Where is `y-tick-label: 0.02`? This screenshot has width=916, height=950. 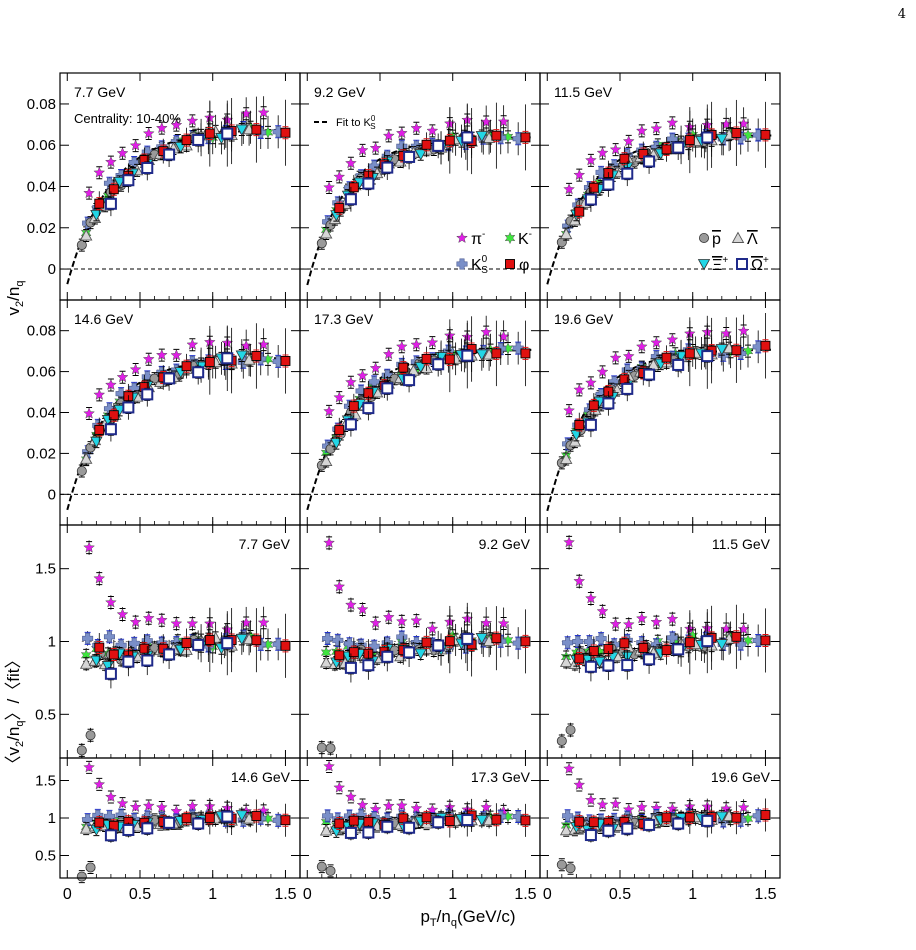 y-tick-label: 0.02 is located at coordinates (41, 453).